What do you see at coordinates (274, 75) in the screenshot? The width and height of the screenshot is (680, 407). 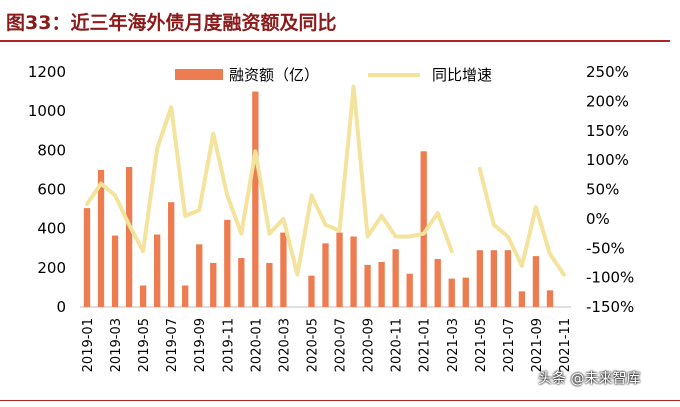 I see `legend-bar-label: 融资额（亿）` at bounding box center [274, 75].